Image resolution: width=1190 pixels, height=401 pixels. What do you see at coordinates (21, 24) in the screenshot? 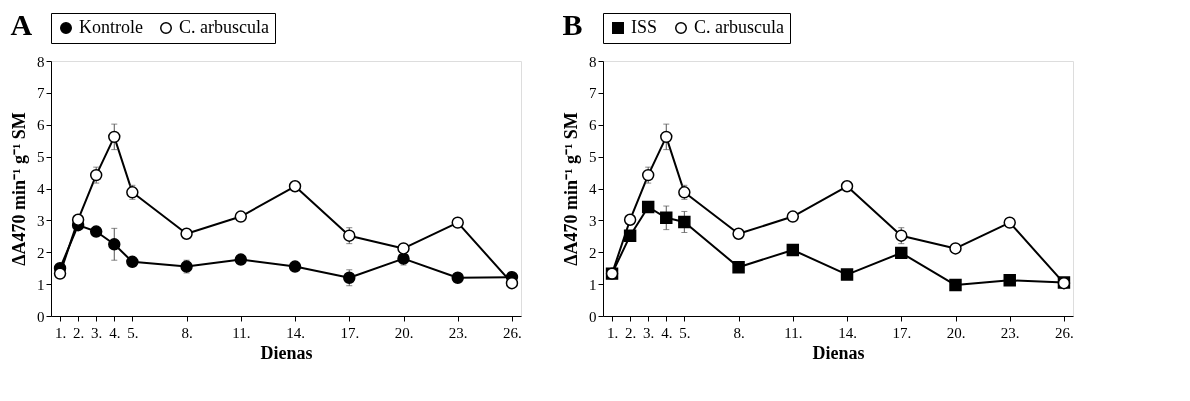
I see `chart-title: A` at bounding box center [21, 24].